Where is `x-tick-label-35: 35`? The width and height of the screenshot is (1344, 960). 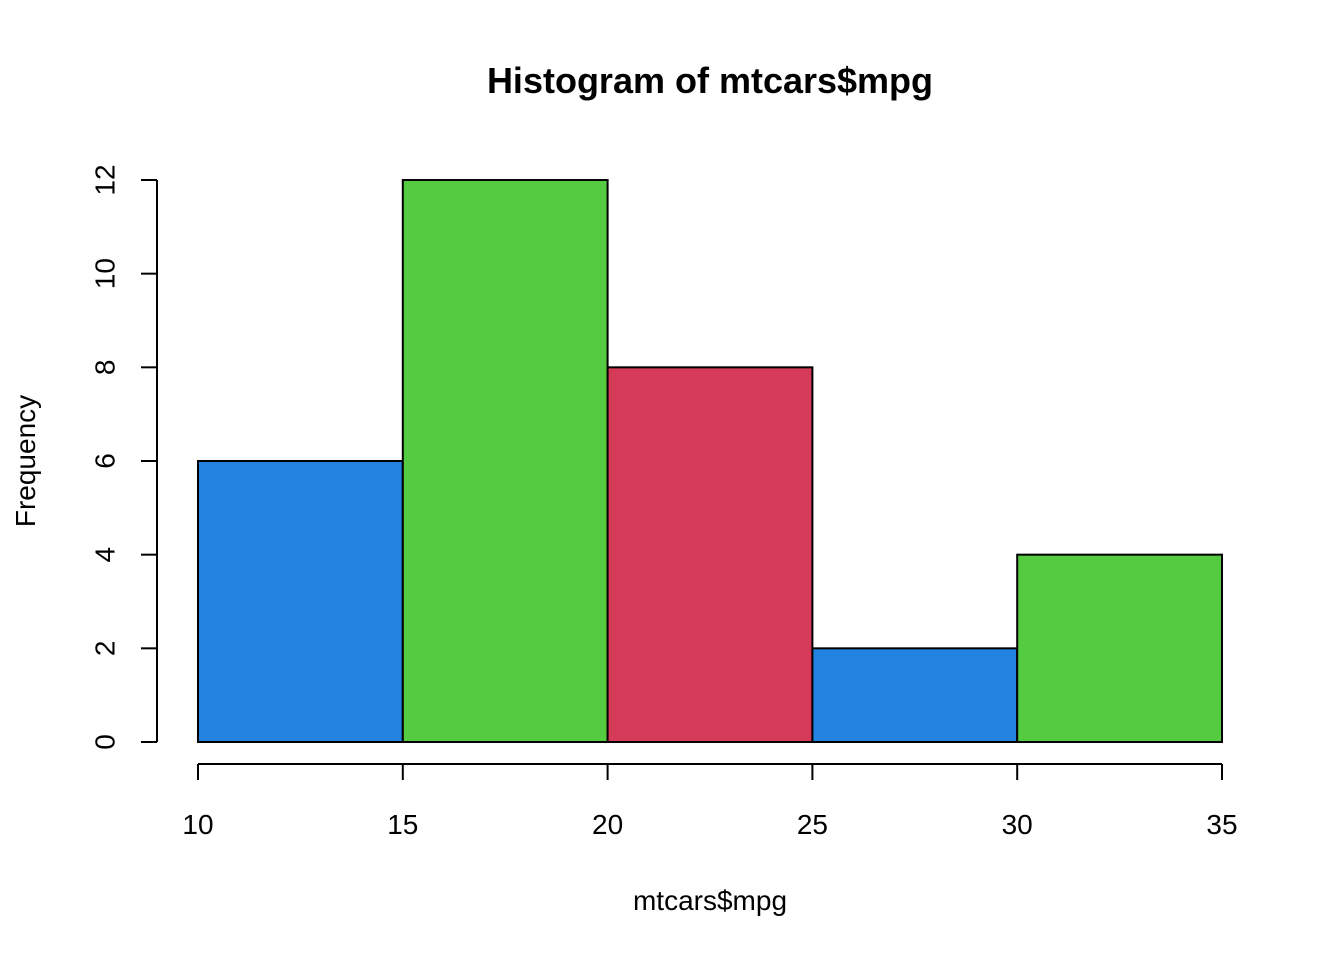 x-tick-label-35: 35 is located at coordinates (1221, 824).